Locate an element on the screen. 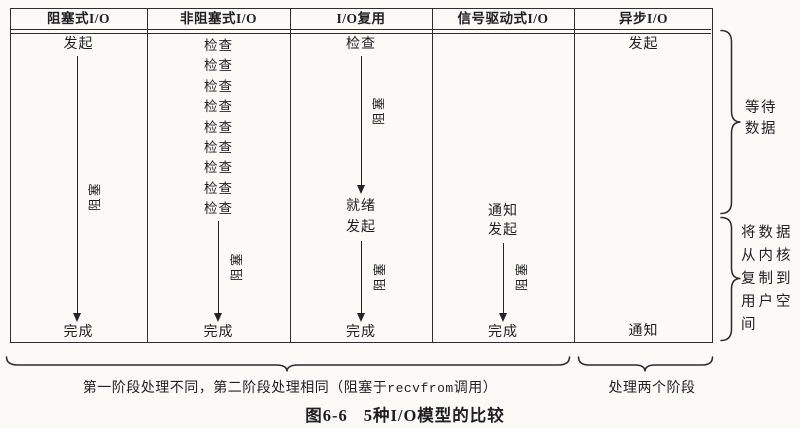  footnote-left-post: 调用） is located at coordinates (475, 388).